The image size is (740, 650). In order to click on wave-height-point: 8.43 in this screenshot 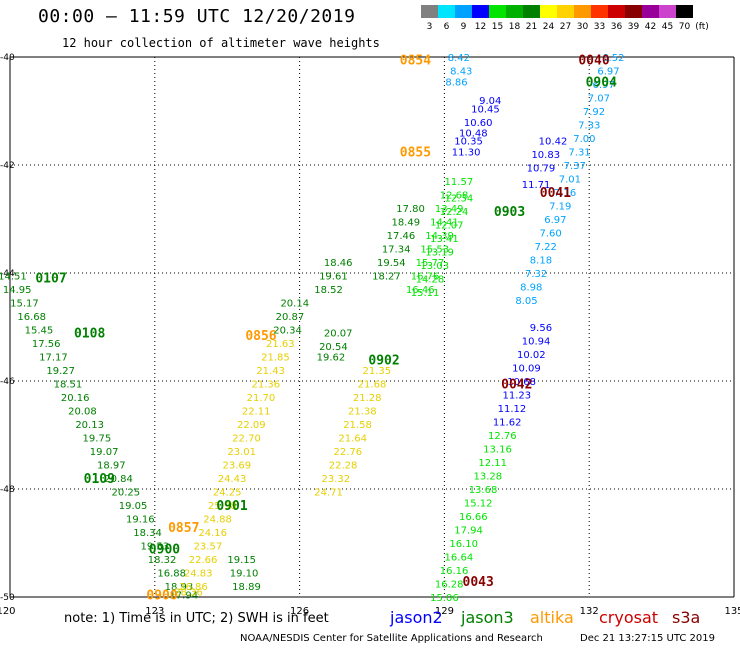, I will do `click(461, 72)`.